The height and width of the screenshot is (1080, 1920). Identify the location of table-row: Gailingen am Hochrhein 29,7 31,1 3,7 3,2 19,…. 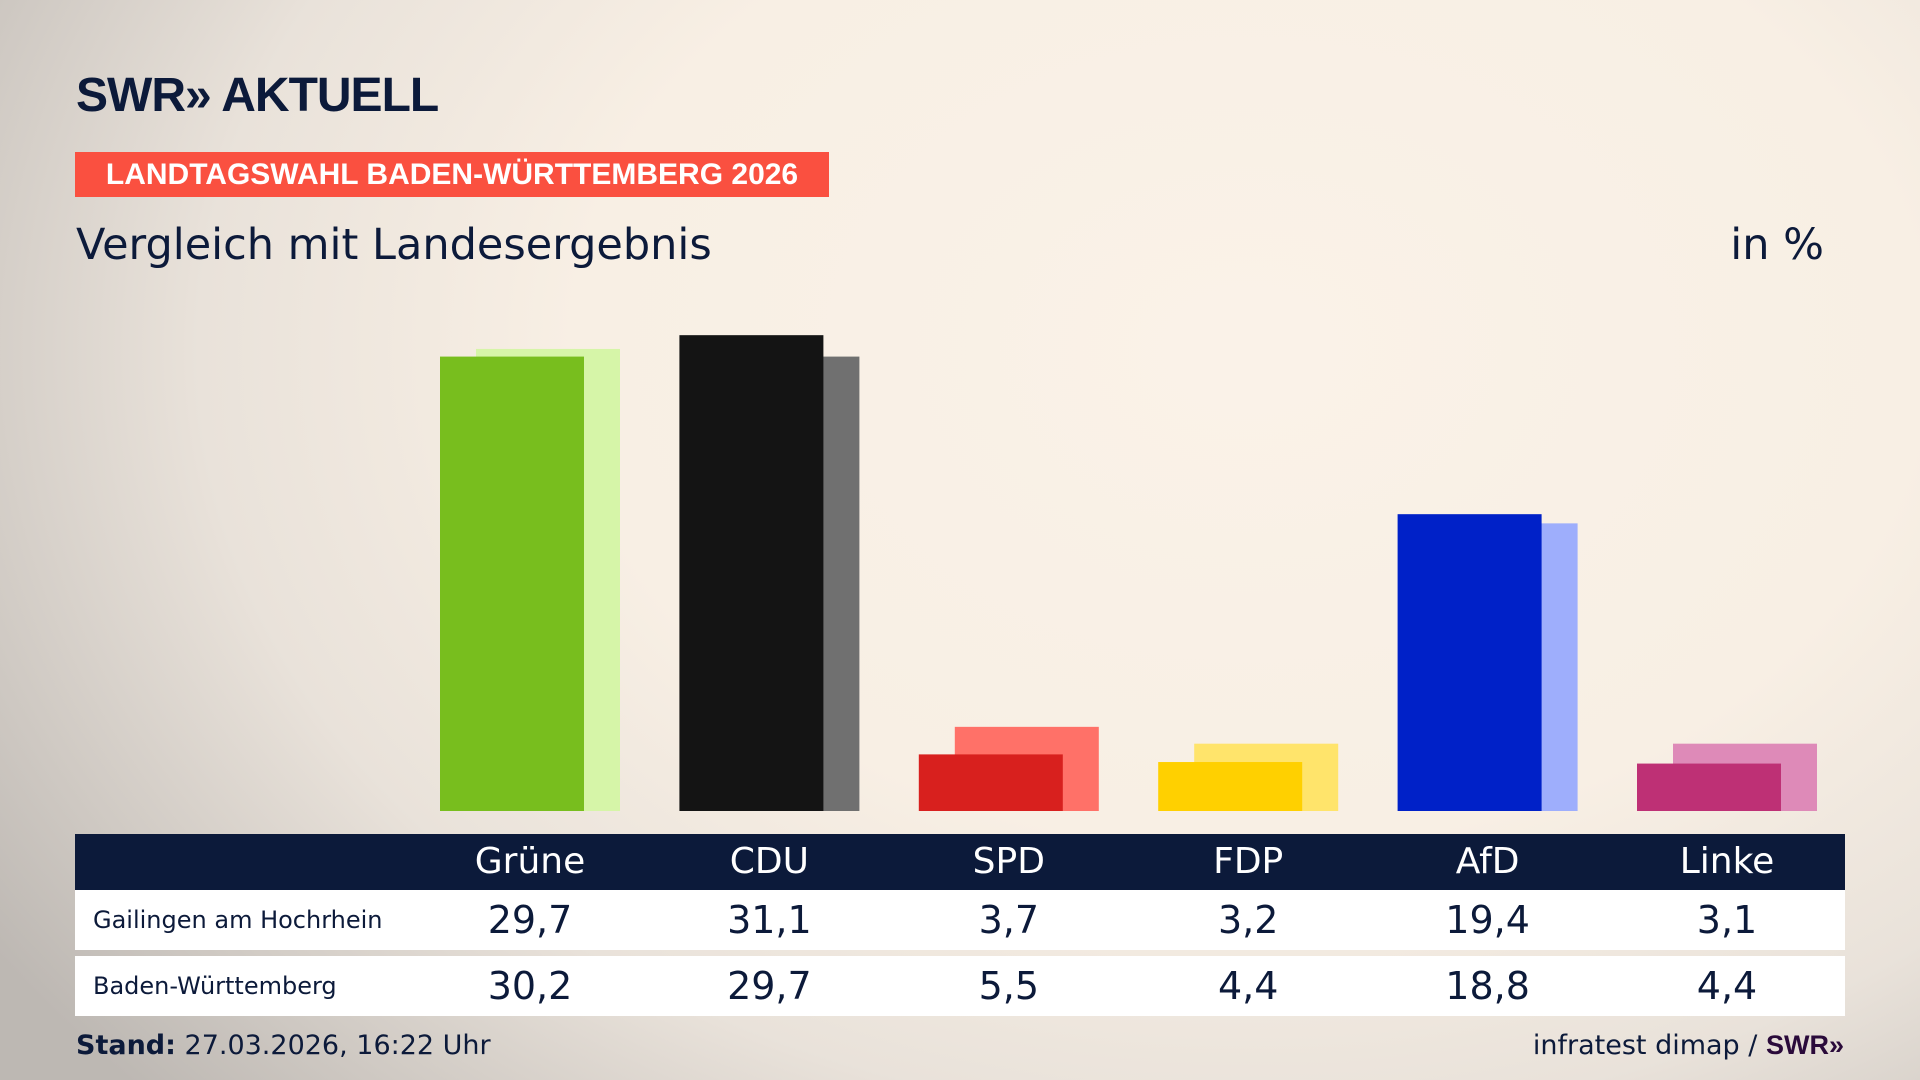
(960, 920).